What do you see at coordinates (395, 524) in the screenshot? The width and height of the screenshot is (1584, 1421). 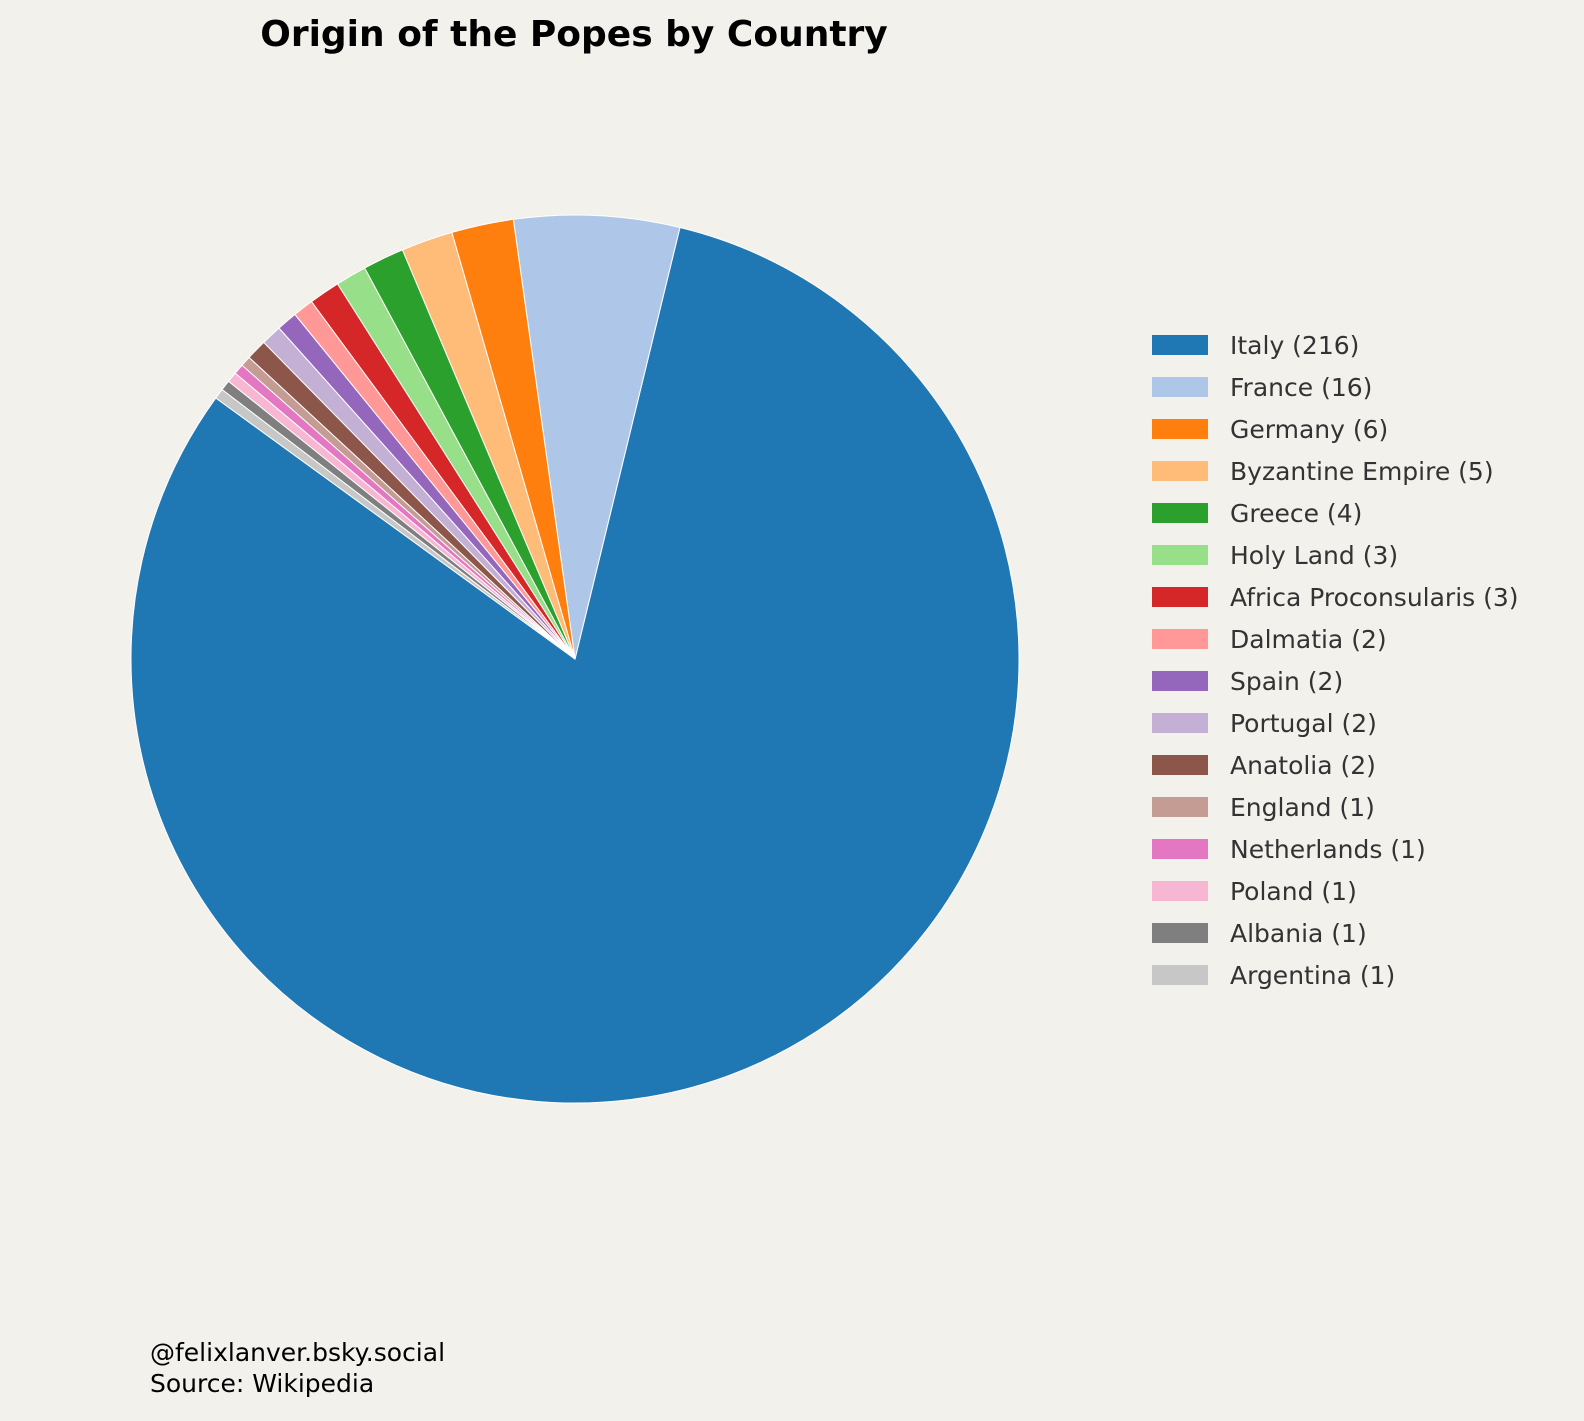 I see `pie-slice-argentina` at bounding box center [395, 524].